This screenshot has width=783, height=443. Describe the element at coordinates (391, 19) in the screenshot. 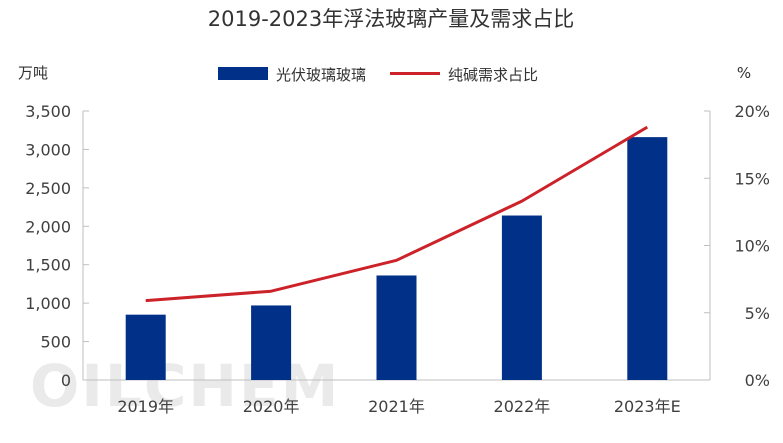

I see `chart-title: 2019-2023年浮法玻璃产量及需求占比` at that location.